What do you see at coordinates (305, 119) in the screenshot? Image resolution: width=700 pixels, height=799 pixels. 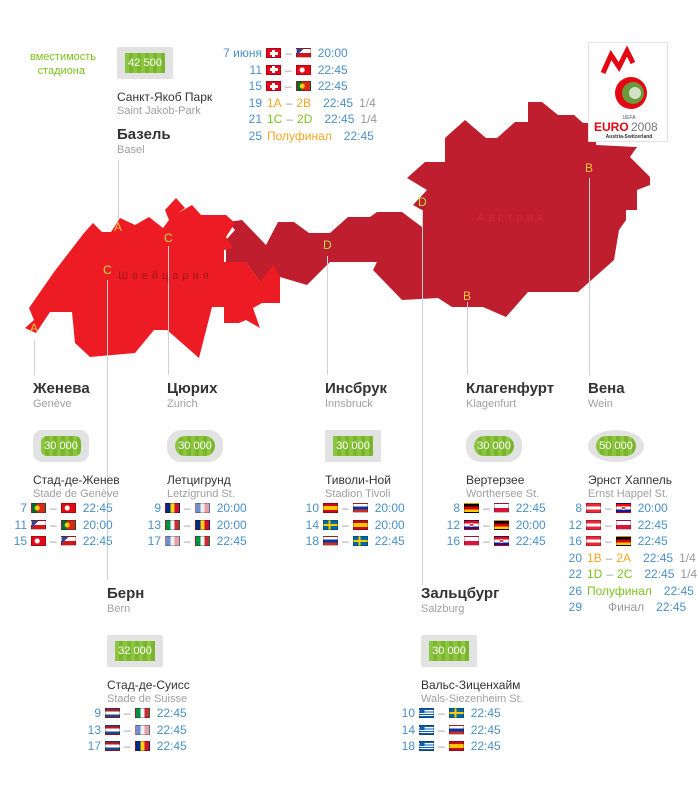 I see `stage-team-2: 2D` at bounding box center [305, 119].